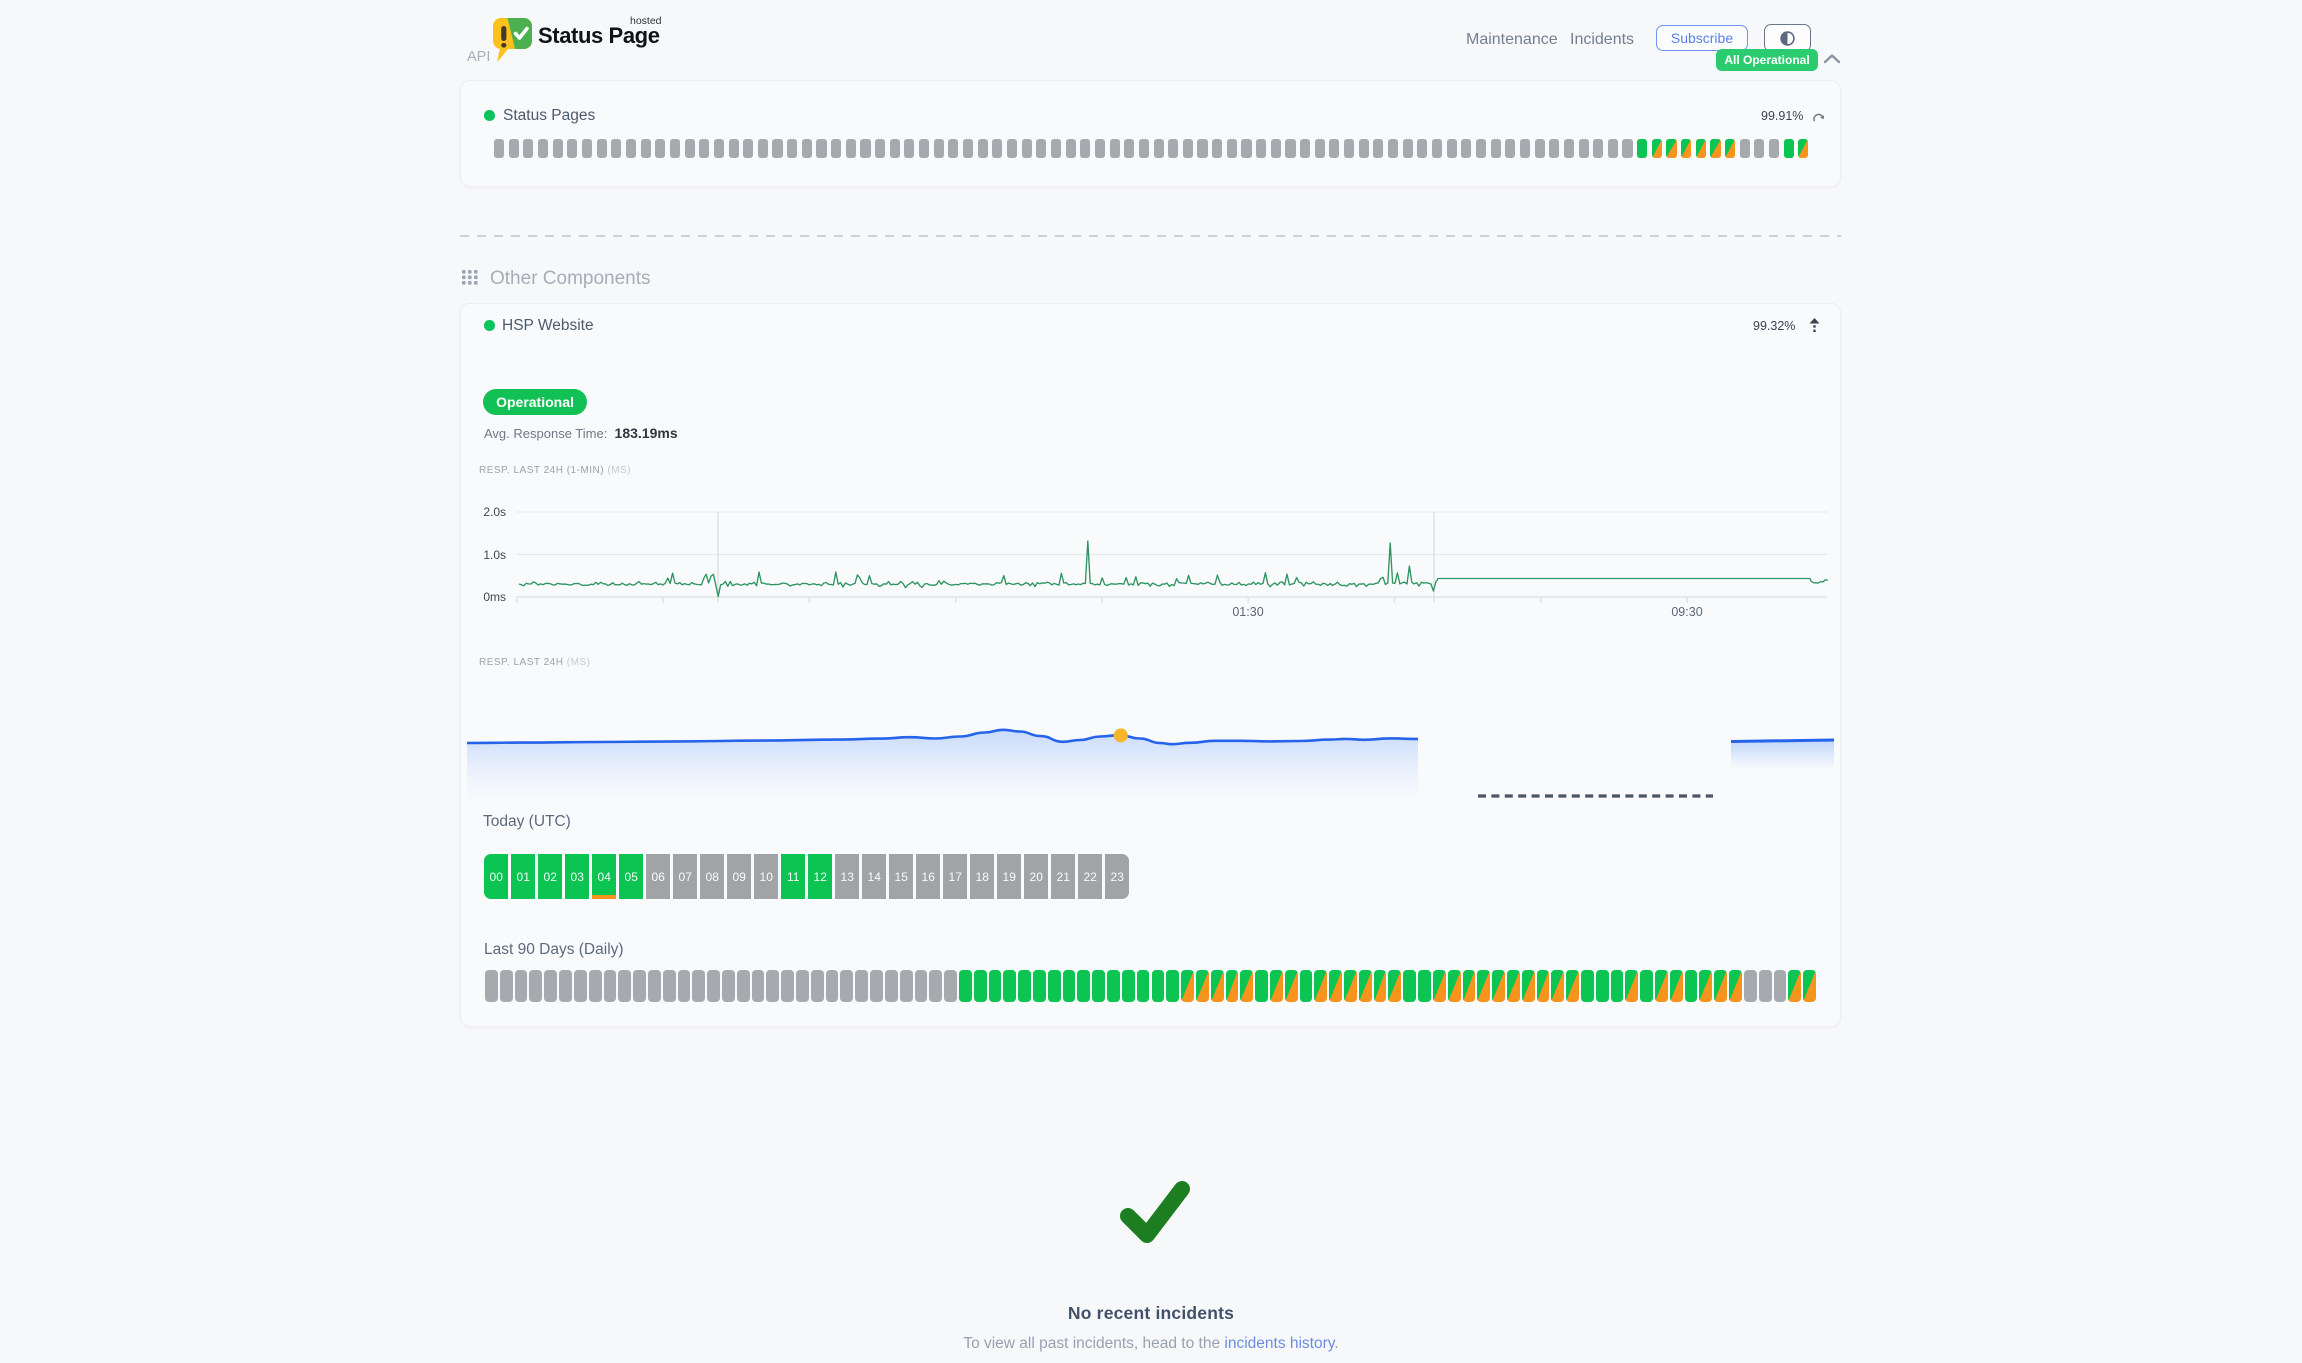 Image resolution: width=2302 pixels, height=1363 pixels. I want to click on svg-text: 0ms, so click(494, 597).